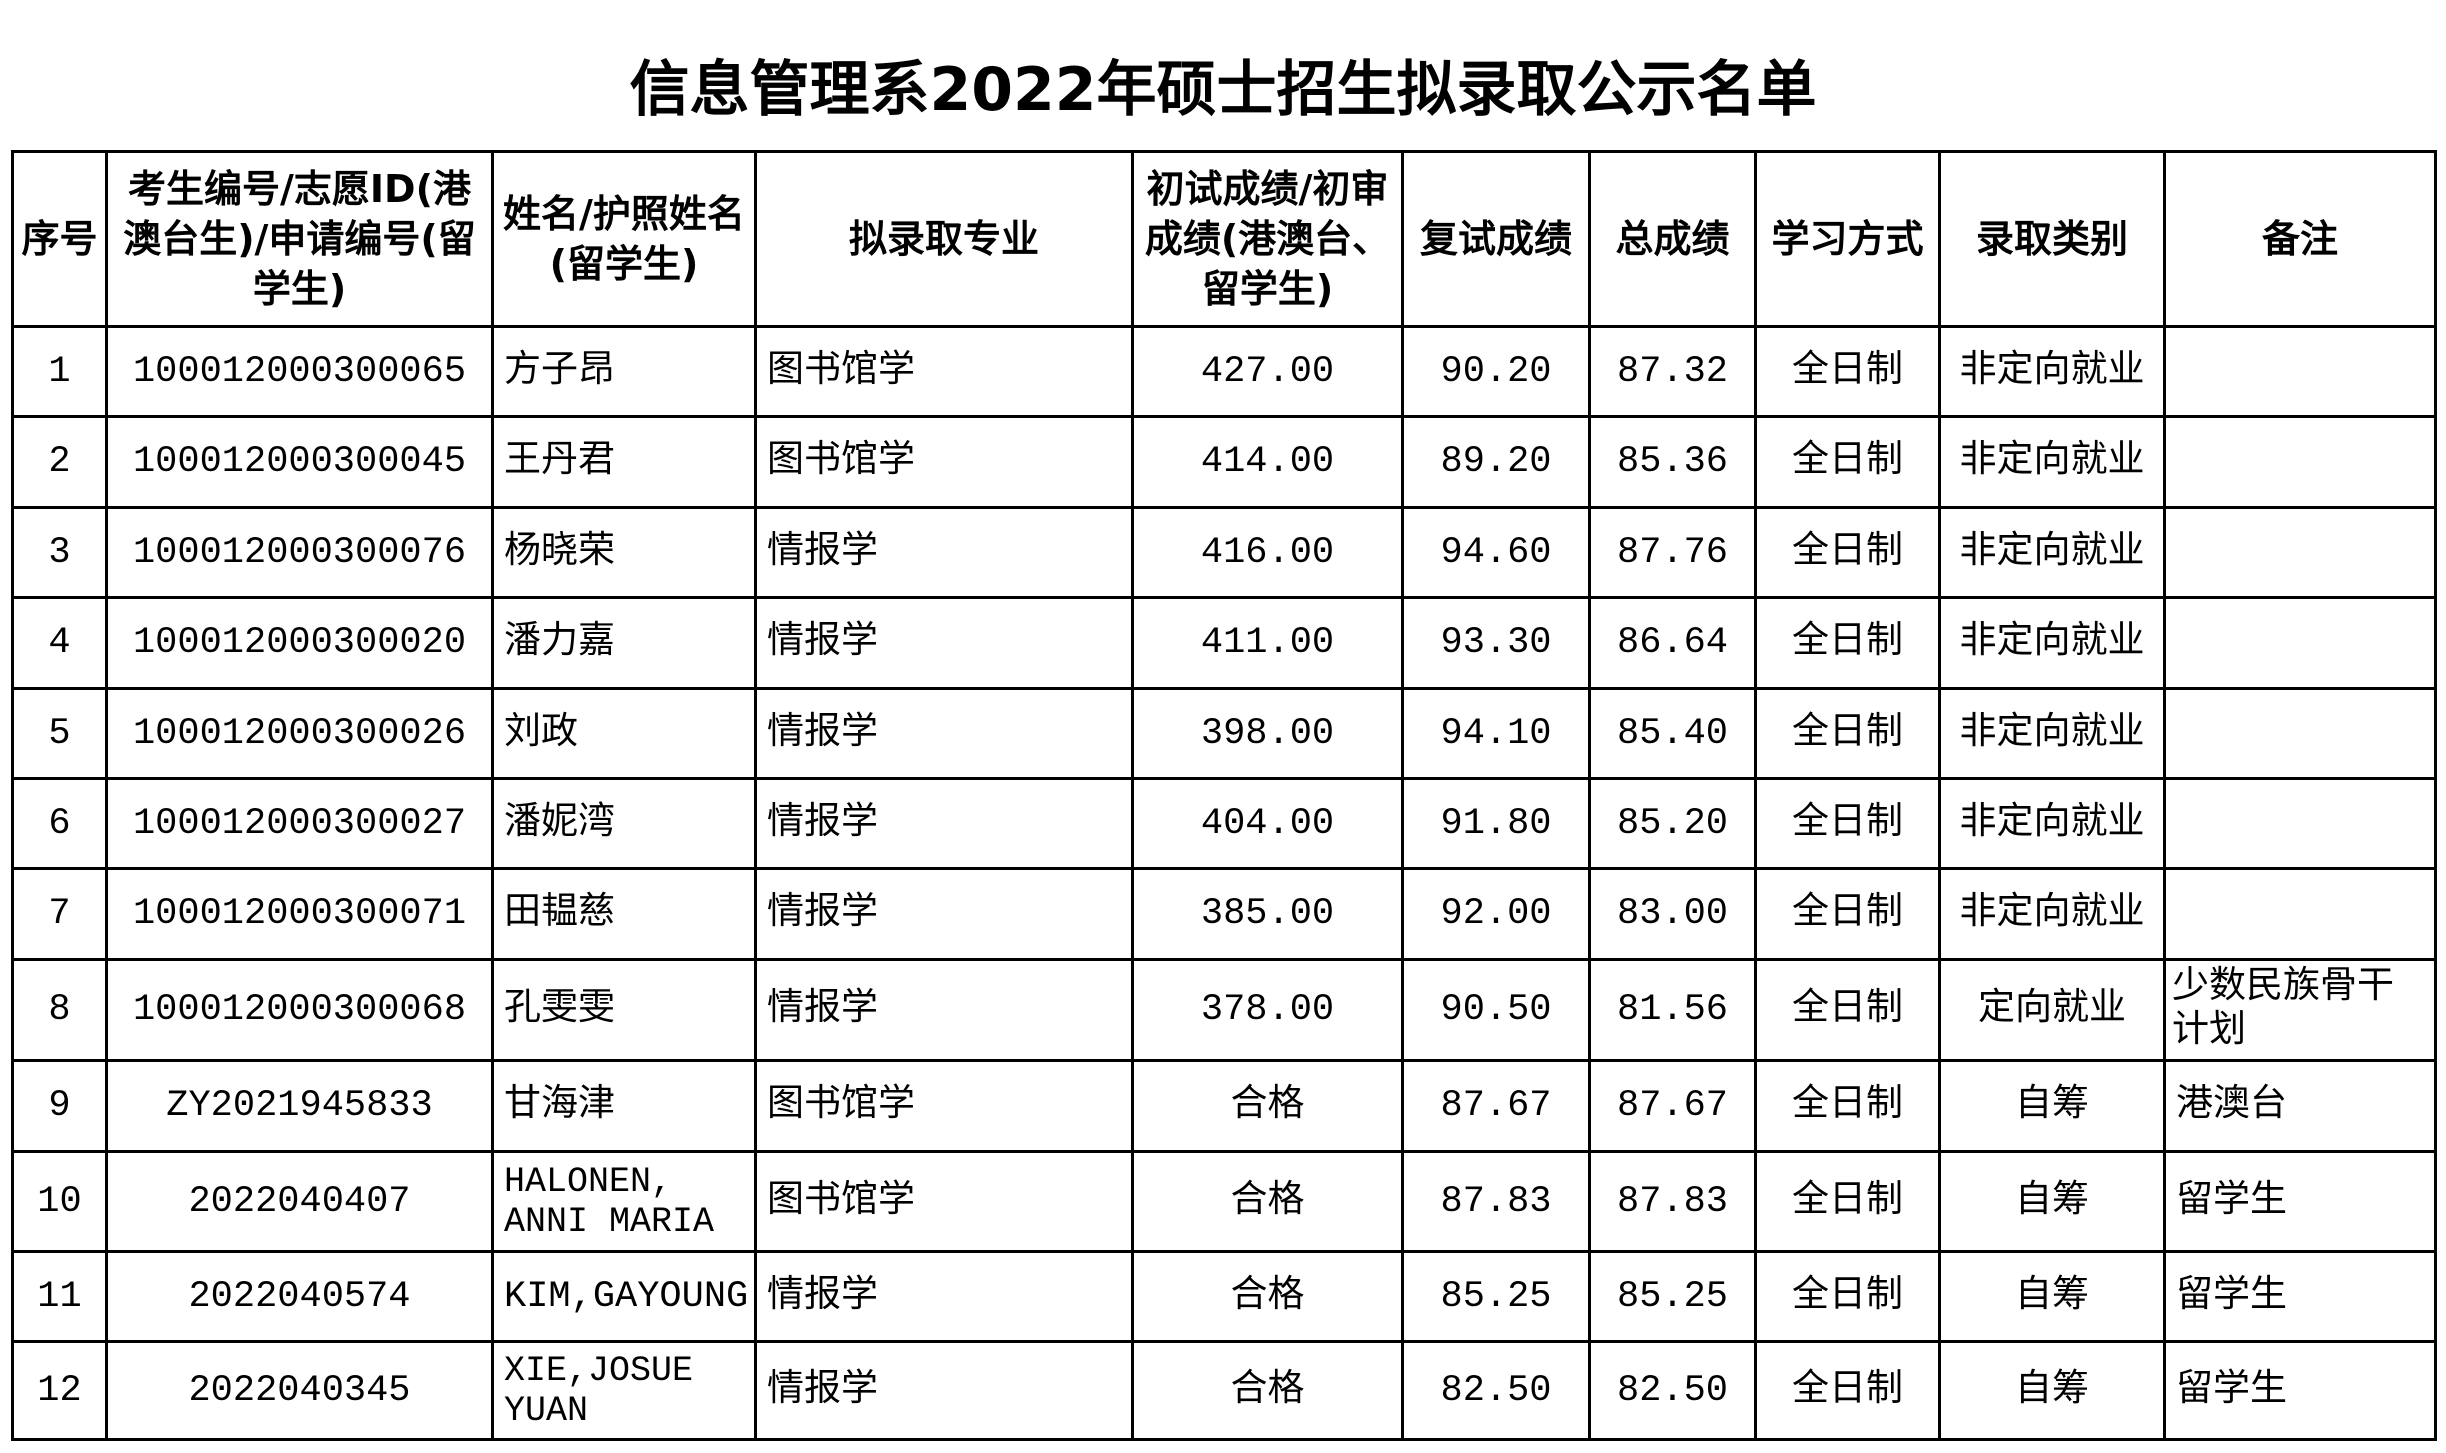 This screenshot has height=1453, width=2446. I want to click on cell-name: 杨晓荣, so click(624, 552).